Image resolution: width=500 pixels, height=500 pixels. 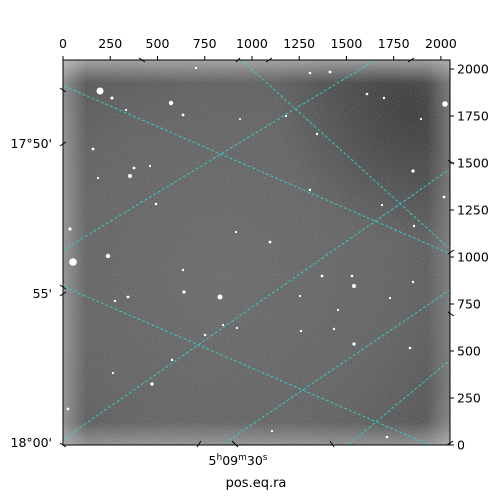 What do you see at coordinates (441, 43) in the screenshot?
I see `pixel-x-tick-label: 2000` at bounding box center [441, 43].